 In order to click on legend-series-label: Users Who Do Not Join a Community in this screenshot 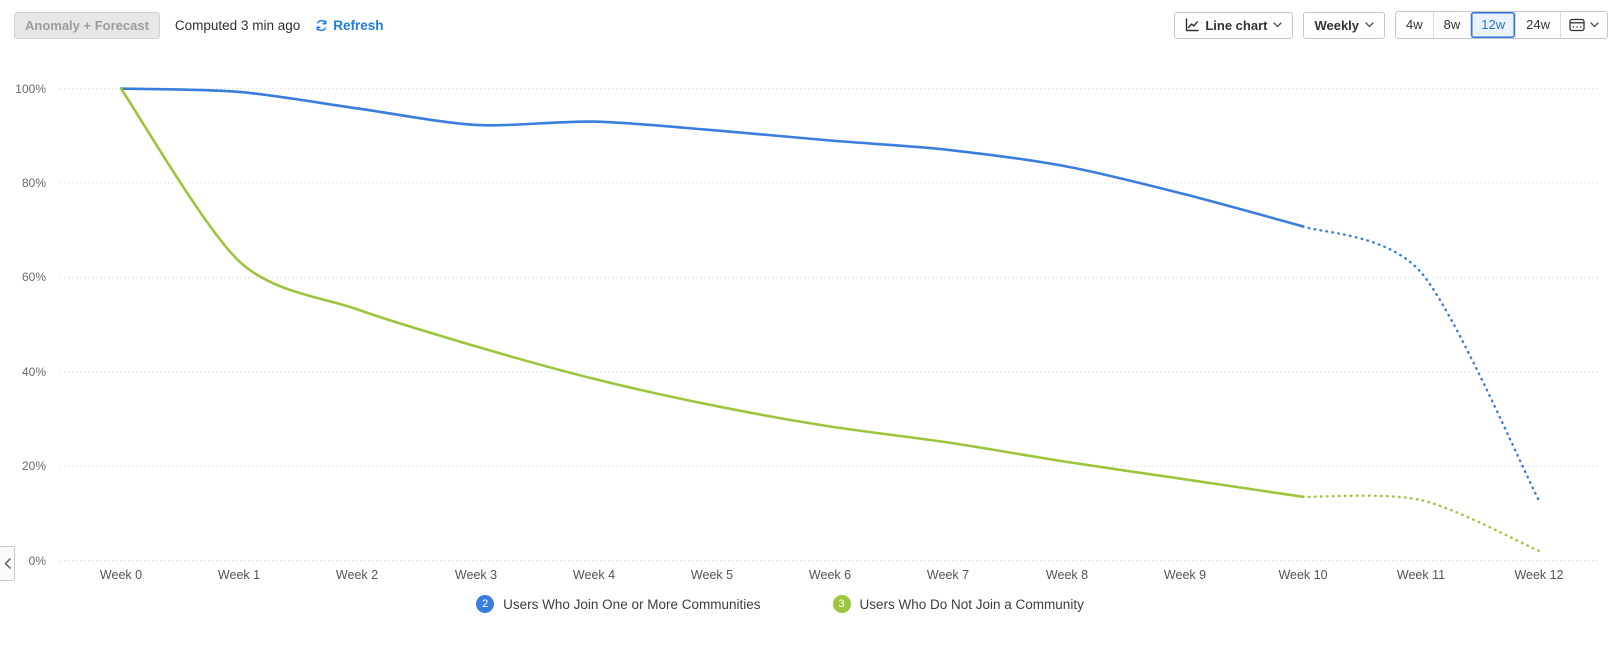, I will do `click(971, 604)`.